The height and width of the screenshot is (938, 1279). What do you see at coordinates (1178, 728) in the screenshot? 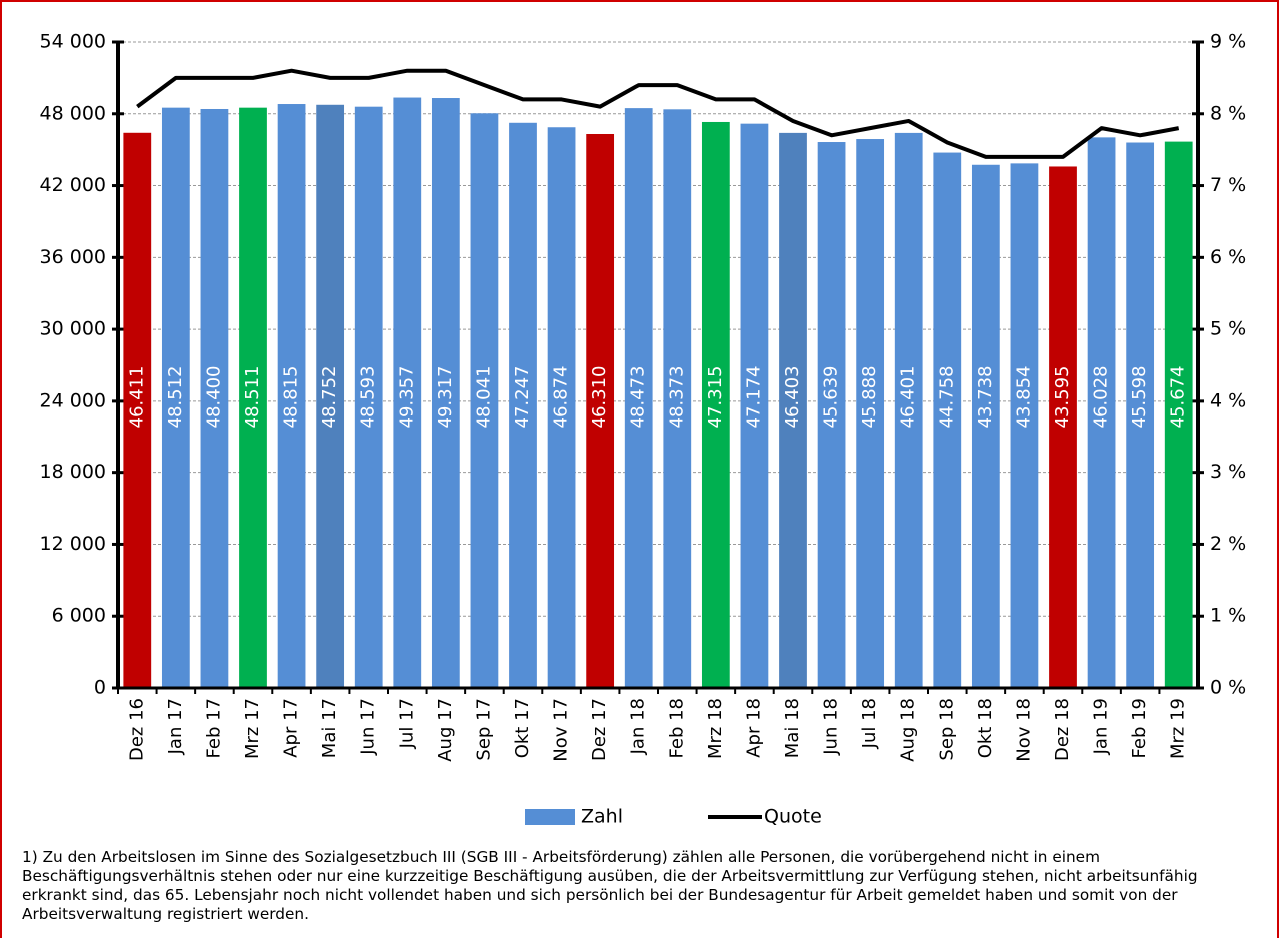
I see `x-tick-label: Mrz 19` at bounding box center [1178, 728].